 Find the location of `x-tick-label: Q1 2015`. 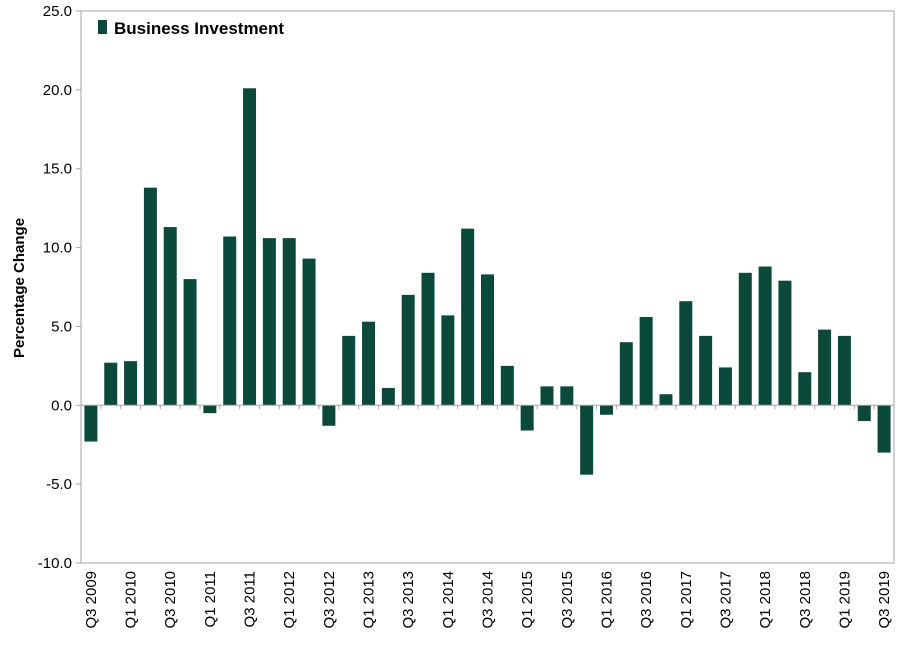

x-tick-label: Q1 2015 is located at coordinates (527, 600).